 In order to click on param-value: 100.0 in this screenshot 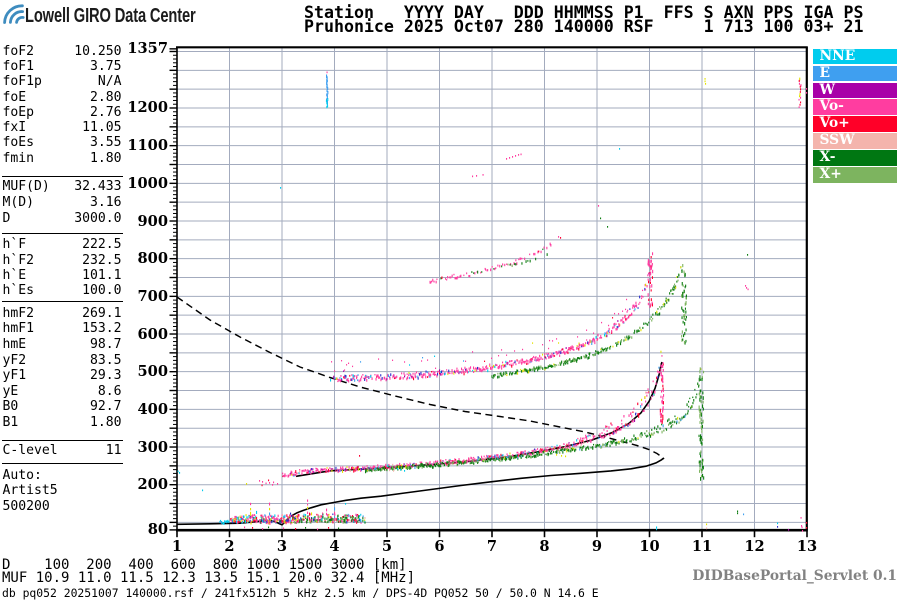, I will do `click(102, 290)`.